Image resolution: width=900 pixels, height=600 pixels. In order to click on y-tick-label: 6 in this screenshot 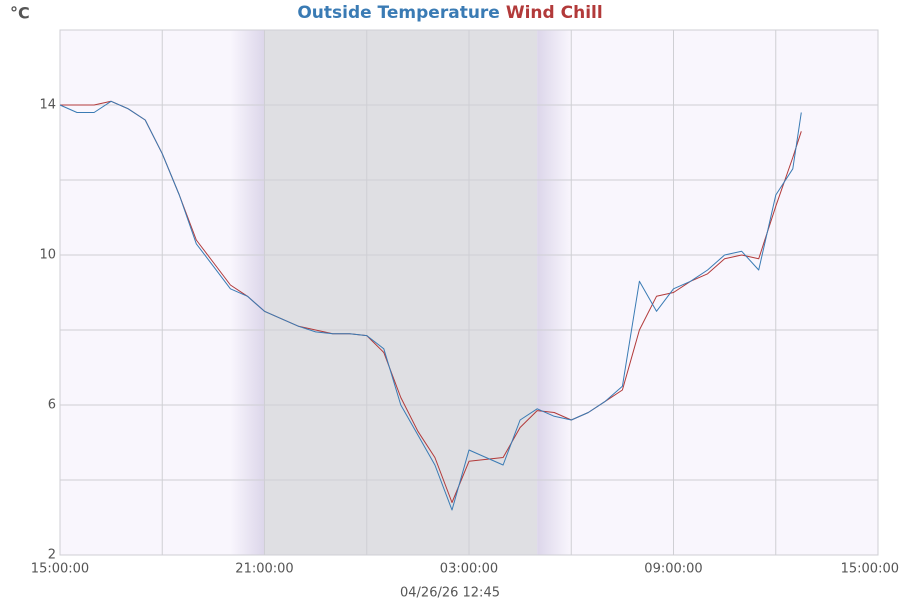, I will do `click(52, 405)`.